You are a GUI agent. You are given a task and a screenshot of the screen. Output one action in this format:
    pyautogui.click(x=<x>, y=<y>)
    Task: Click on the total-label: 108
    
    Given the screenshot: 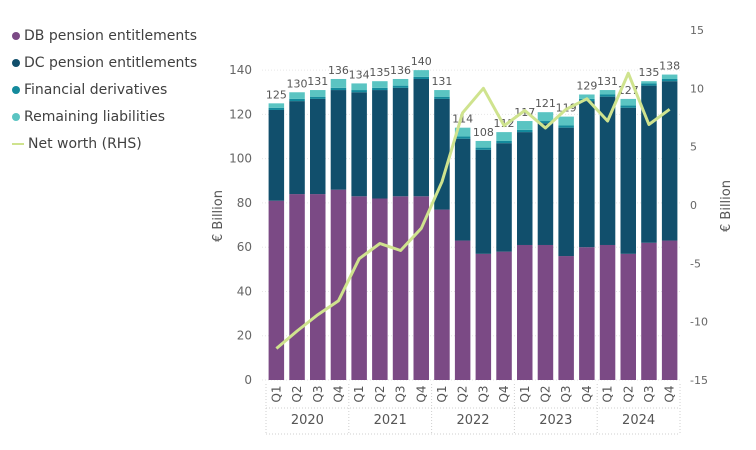 What is the action you would take?
    pyautogui.click(x=483, y=132)
    